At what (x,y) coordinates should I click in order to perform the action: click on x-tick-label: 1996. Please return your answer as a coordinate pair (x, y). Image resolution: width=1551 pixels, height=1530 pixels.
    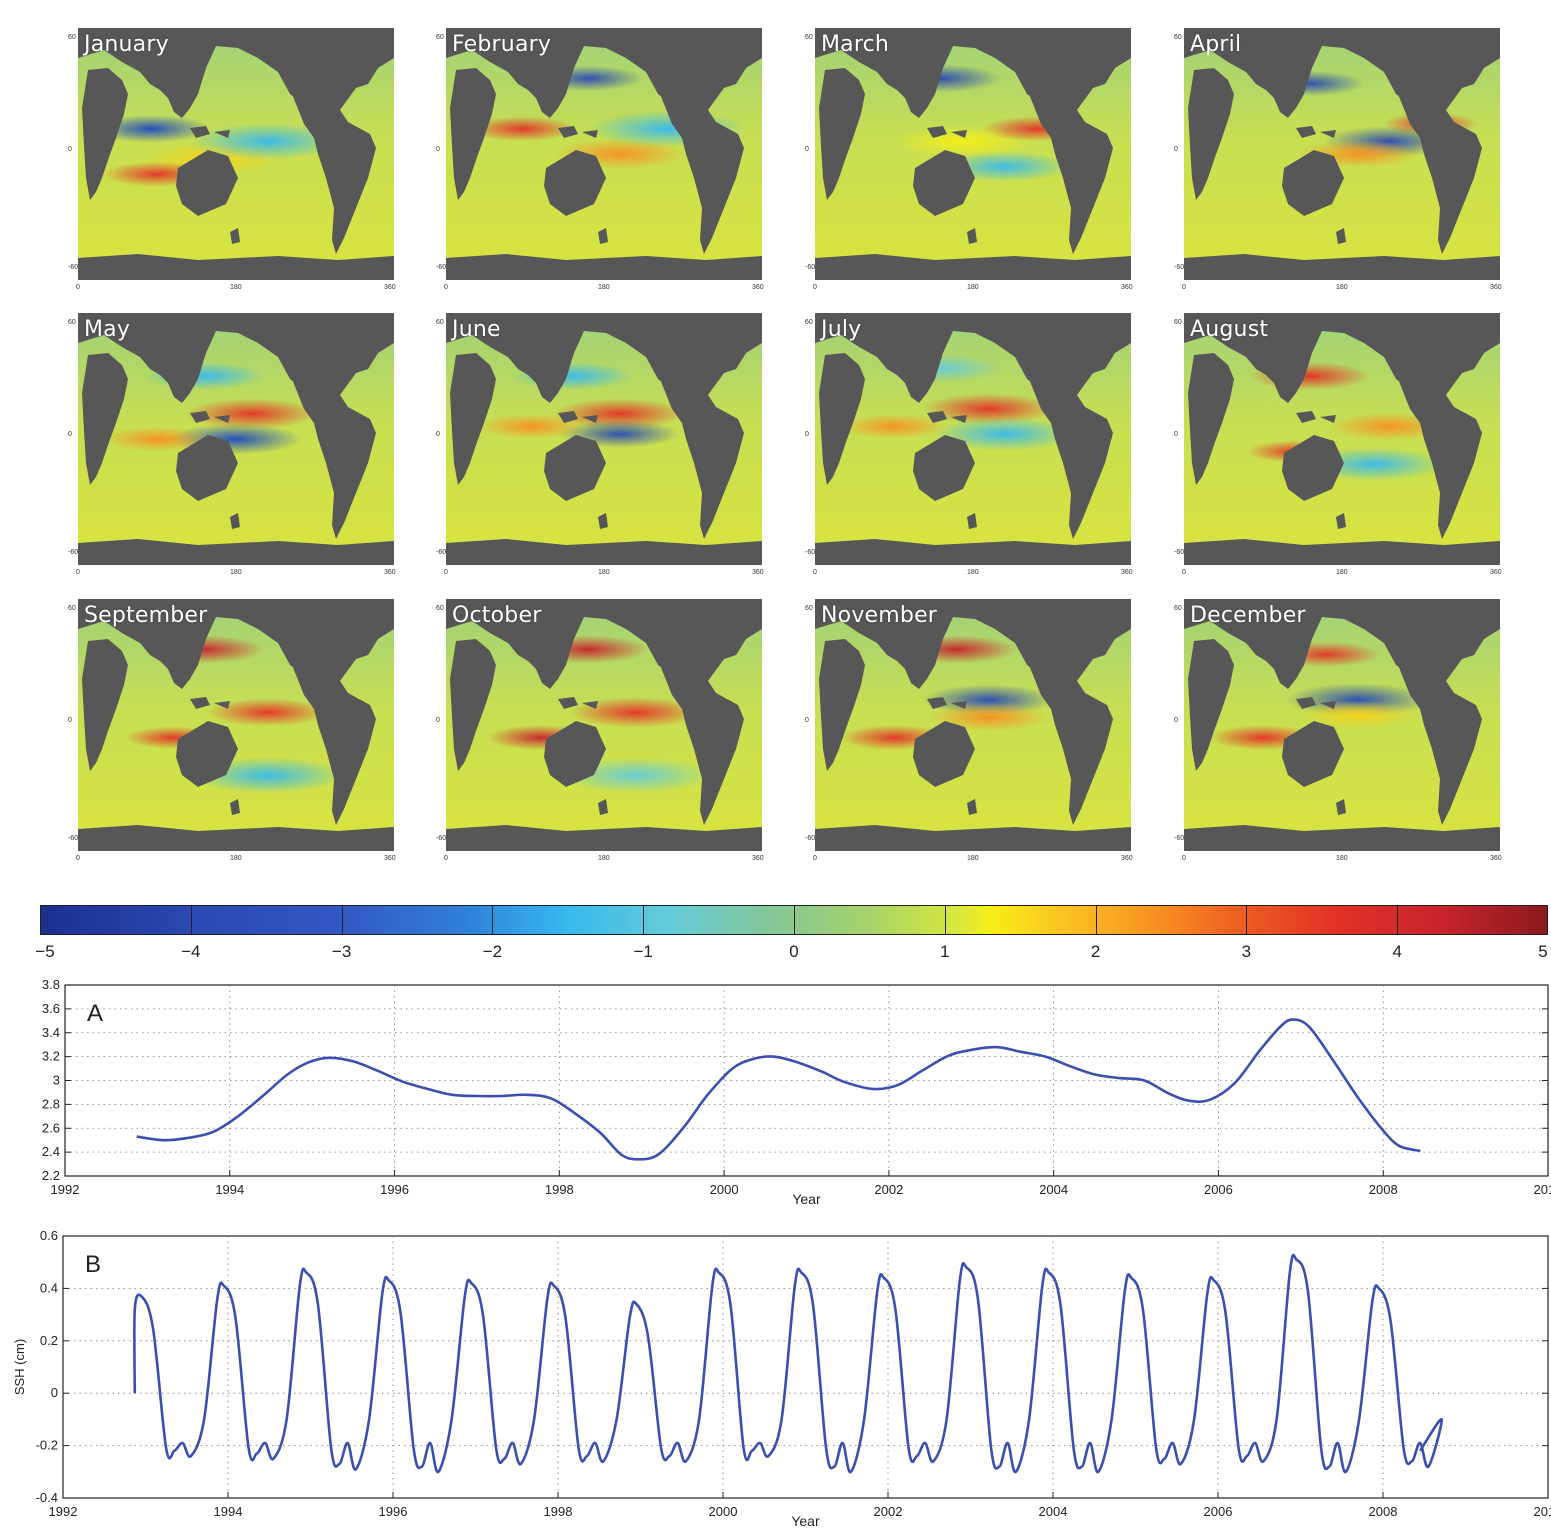
    Looking at the image, I should click on (394, 1189).